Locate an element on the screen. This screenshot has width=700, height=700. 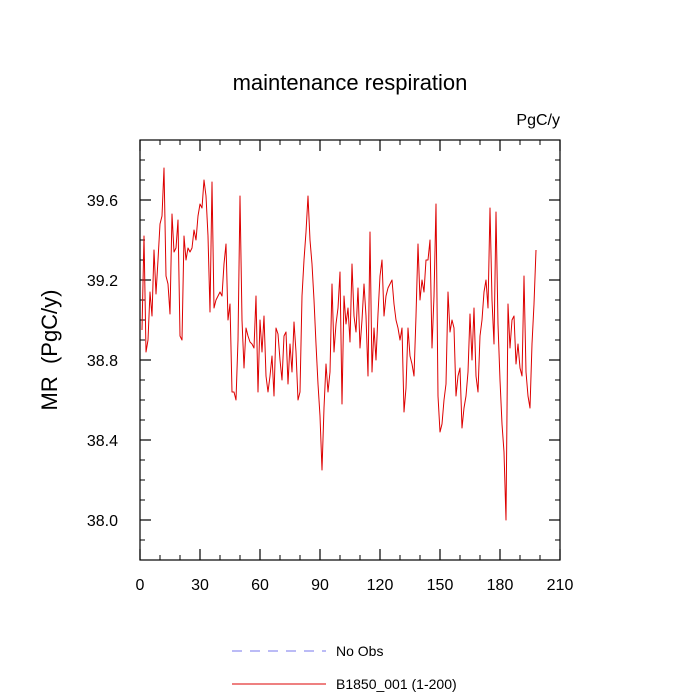
y-tick-label: 38.8 is located at coordinates (102, 361).